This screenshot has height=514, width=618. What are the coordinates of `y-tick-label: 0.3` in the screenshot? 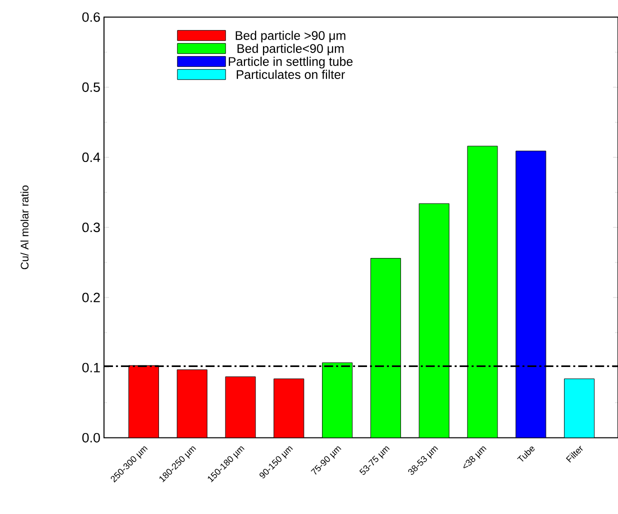 It's located at (91, 227).